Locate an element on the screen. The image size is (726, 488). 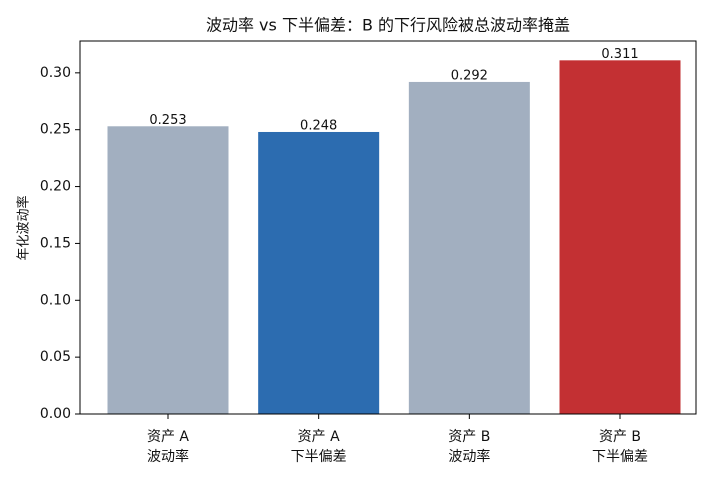
data-label: 0.253 is located at coordinates (167, 120).